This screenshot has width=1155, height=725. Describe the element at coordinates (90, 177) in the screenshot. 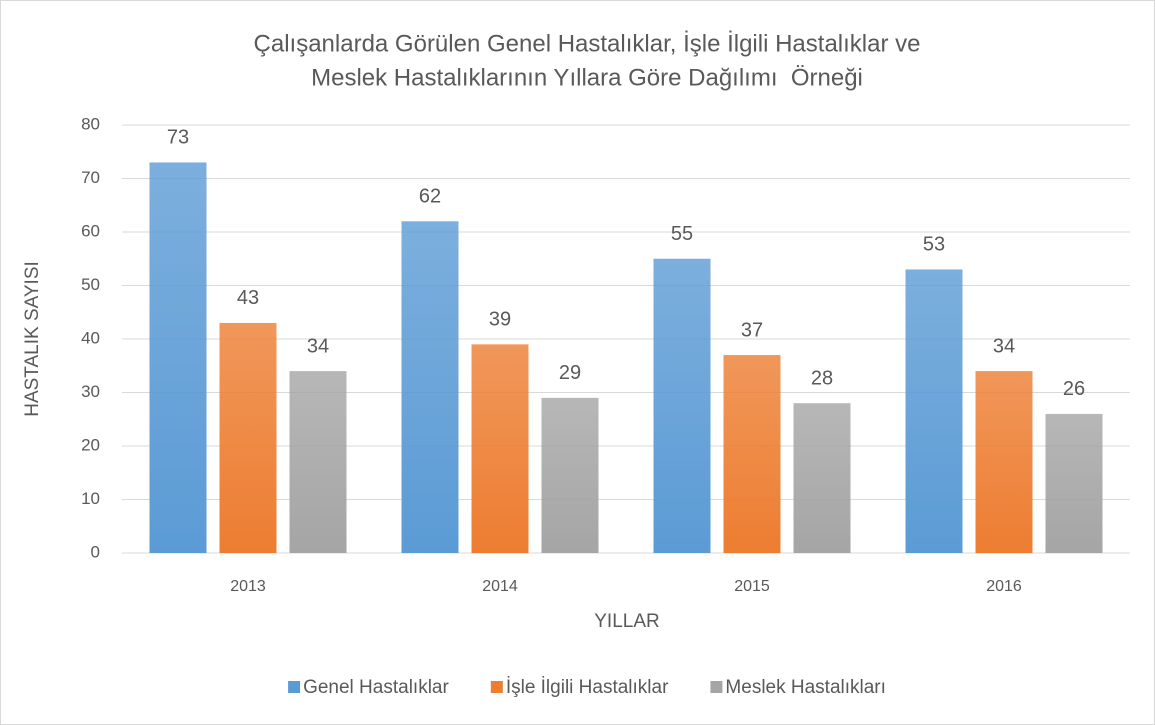

I see `y-tick-label: 70` at that location.